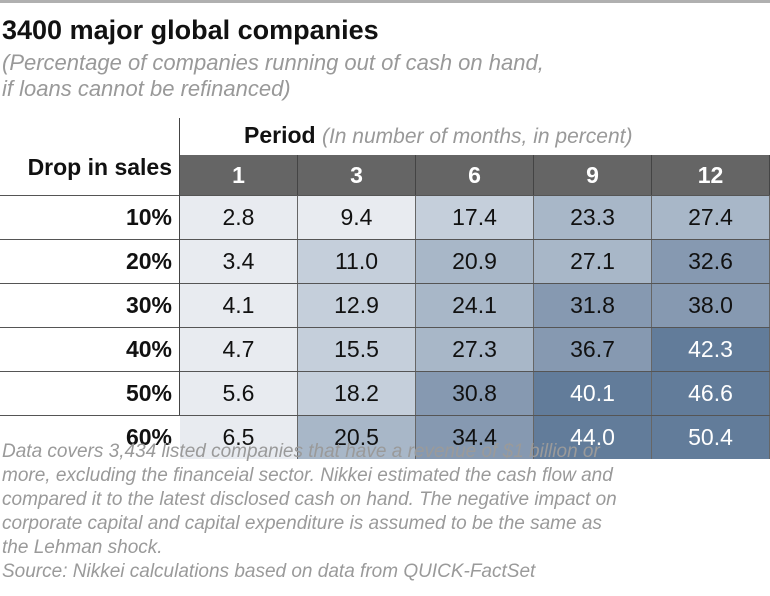 The height and width of the screenshot is (596, 770). I want to click on row-label: 30%, so click(148, 305).